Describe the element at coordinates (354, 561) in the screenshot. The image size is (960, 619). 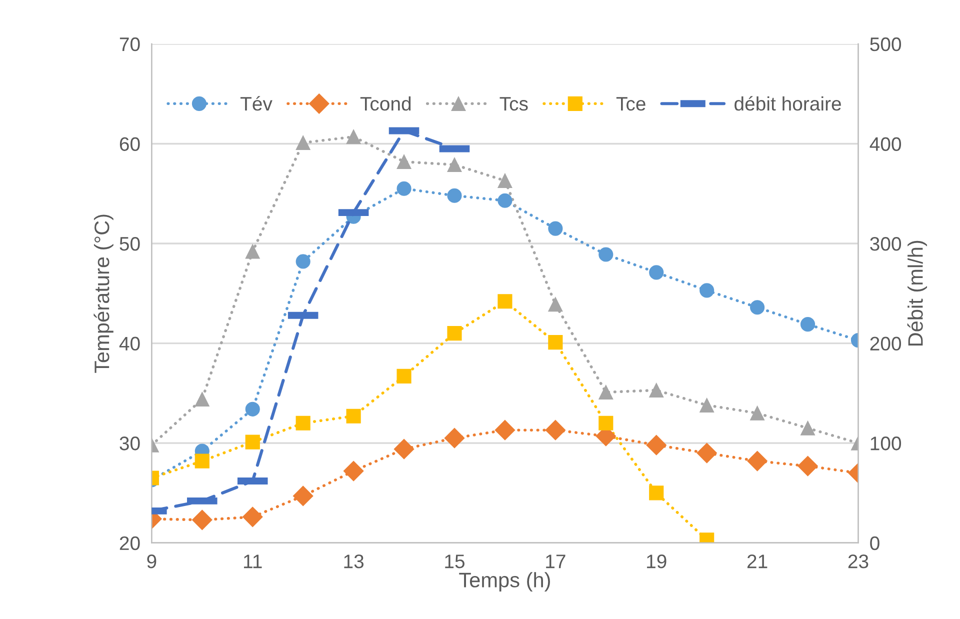
I see `x-tick-label: 13` at that location.